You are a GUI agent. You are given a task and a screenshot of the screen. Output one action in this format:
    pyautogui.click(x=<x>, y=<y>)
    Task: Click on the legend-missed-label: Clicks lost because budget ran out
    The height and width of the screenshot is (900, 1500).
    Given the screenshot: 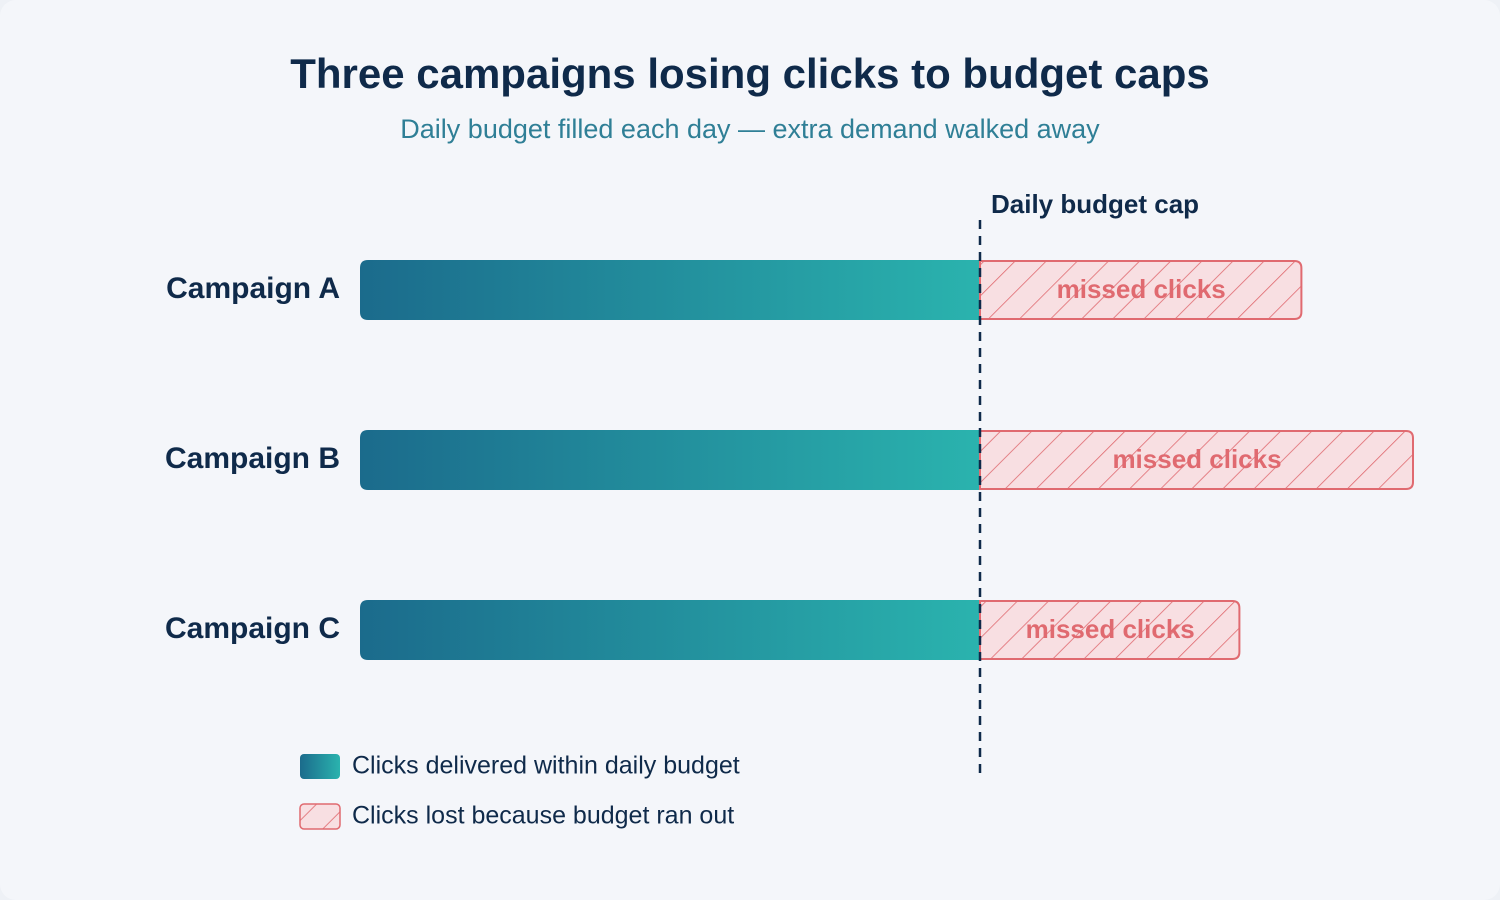 What is the action you would take?
    pyautogui.click(x=543, y=816)
    